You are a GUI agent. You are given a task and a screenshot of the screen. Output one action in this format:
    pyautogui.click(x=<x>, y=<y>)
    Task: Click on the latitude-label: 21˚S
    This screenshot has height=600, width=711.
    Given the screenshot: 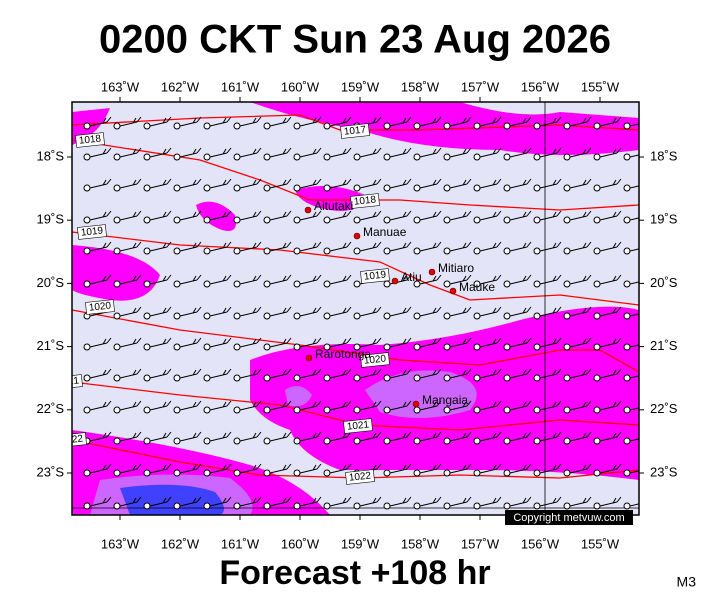 What is the action you would take?
    pyautogui.click(x=51, y=345)
    